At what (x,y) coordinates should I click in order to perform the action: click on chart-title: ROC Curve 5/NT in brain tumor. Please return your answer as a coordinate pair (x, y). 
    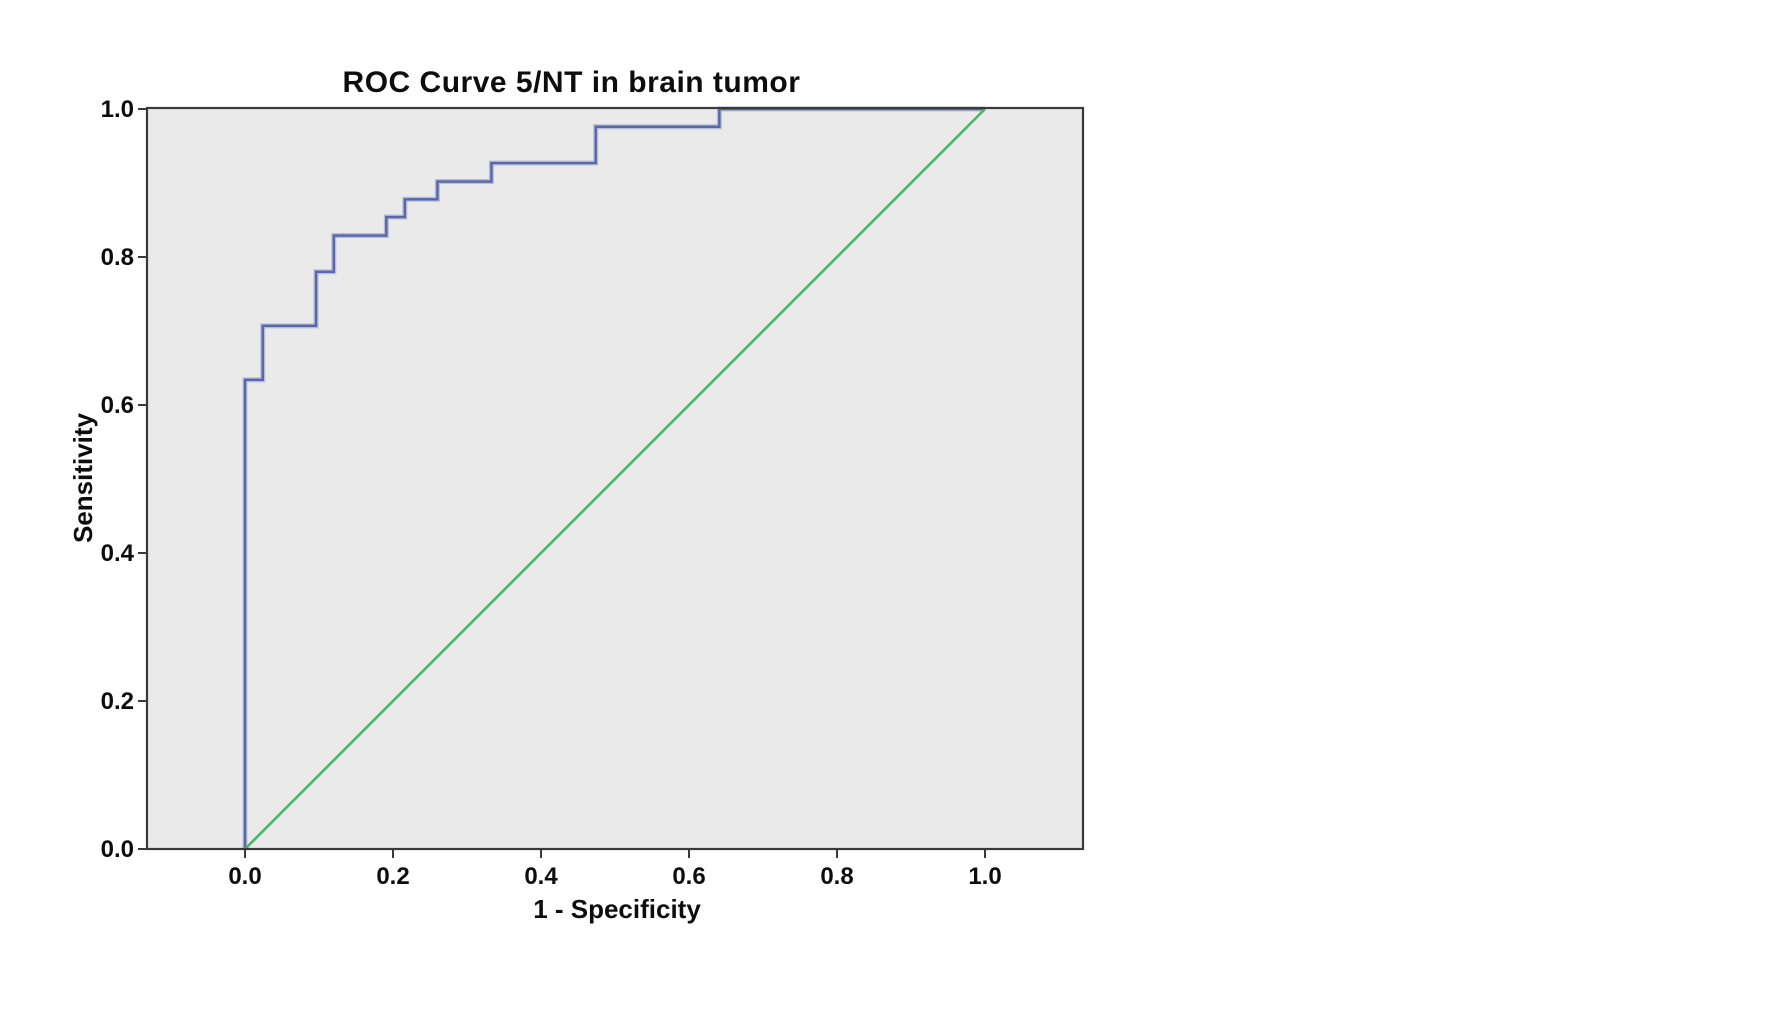
    Looking at the image, I should click on (571, 82).